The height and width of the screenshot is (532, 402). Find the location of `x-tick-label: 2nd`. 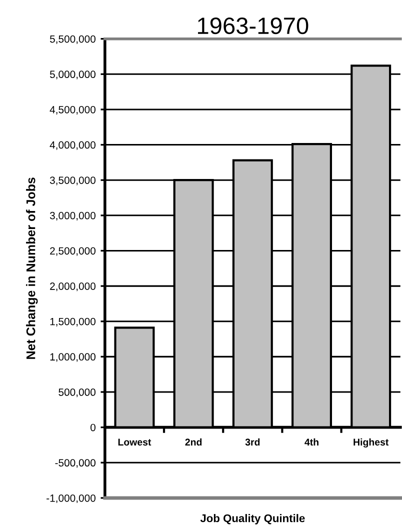

x-tick-label: 2nd is located at coordinates (193, 442).